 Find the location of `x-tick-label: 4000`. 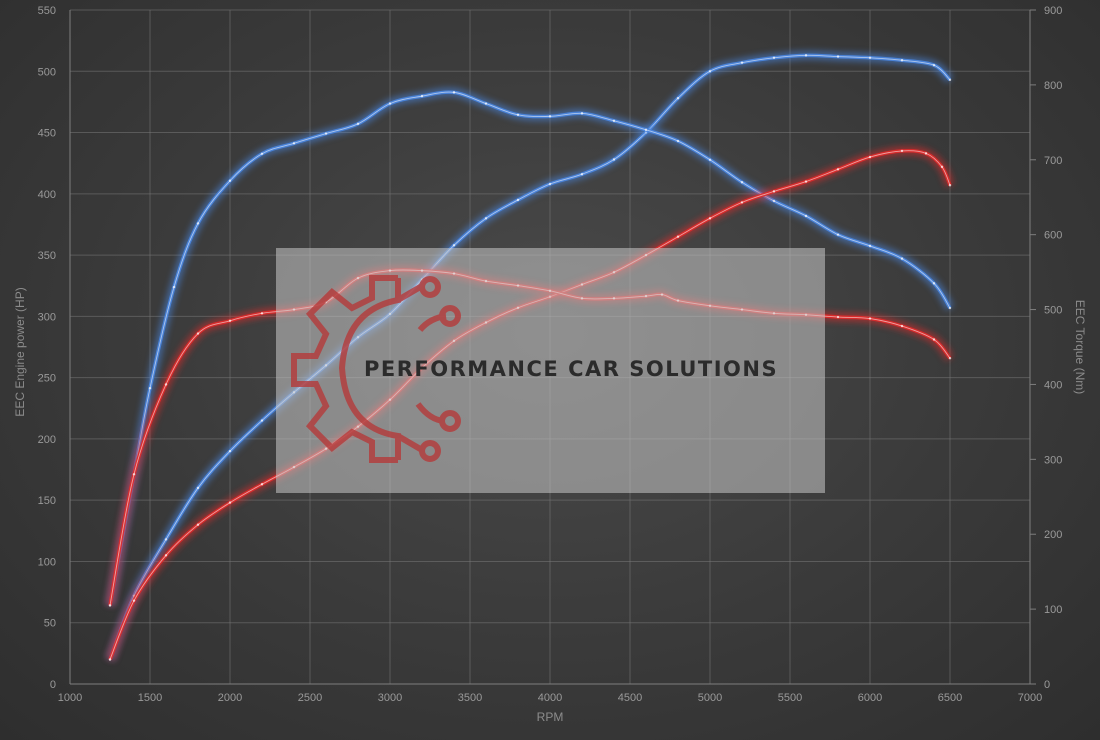

x-tick-label: 4000 is located at coordinates (550, 698).